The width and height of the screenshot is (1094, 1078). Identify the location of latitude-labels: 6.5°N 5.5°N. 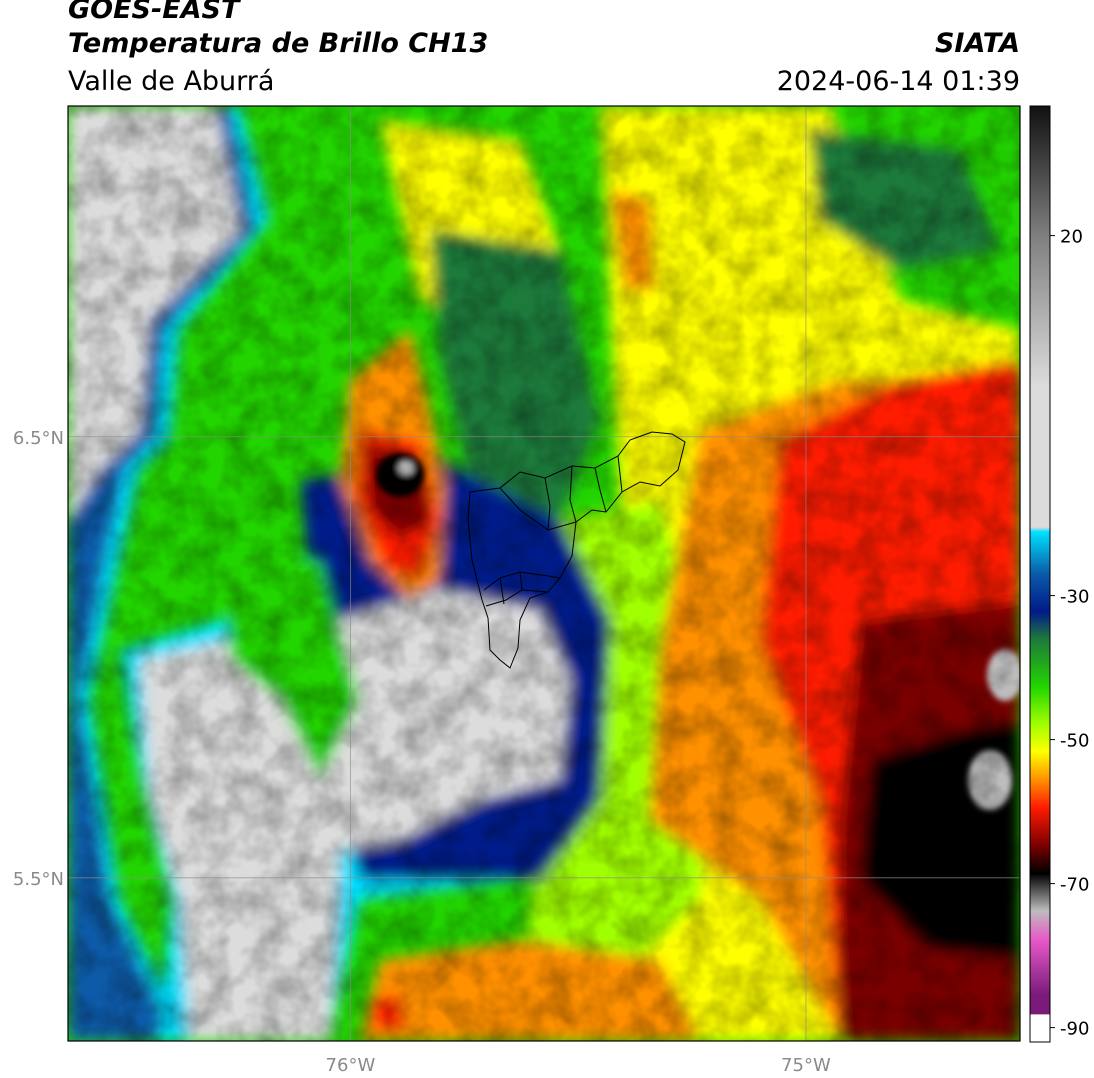
(38, 659).